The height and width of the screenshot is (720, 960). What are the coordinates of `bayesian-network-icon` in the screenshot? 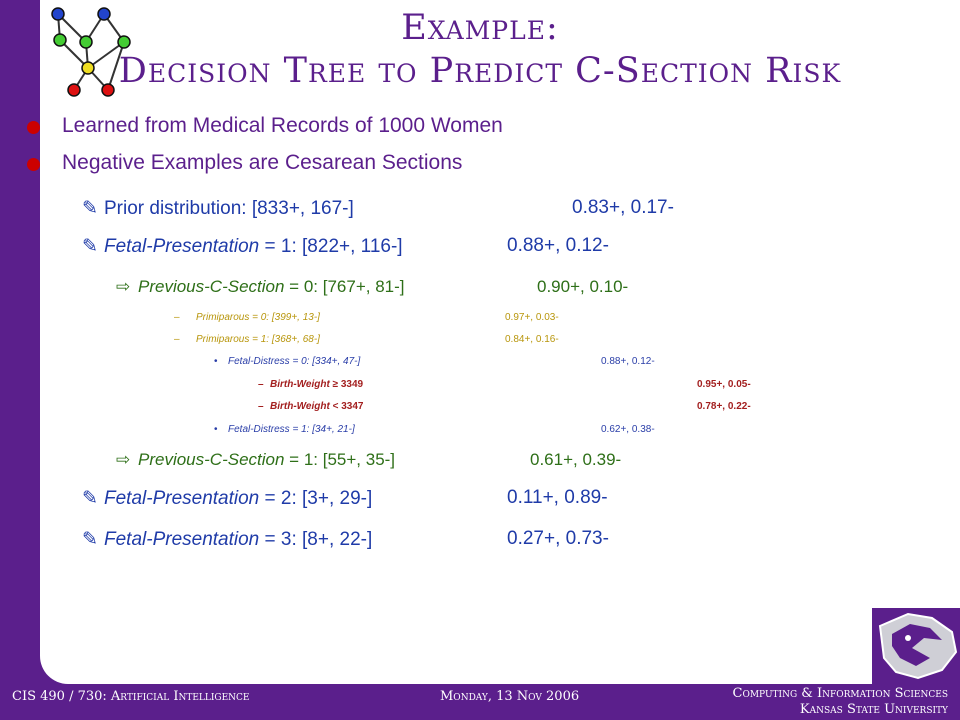 It's located at (91, 52).